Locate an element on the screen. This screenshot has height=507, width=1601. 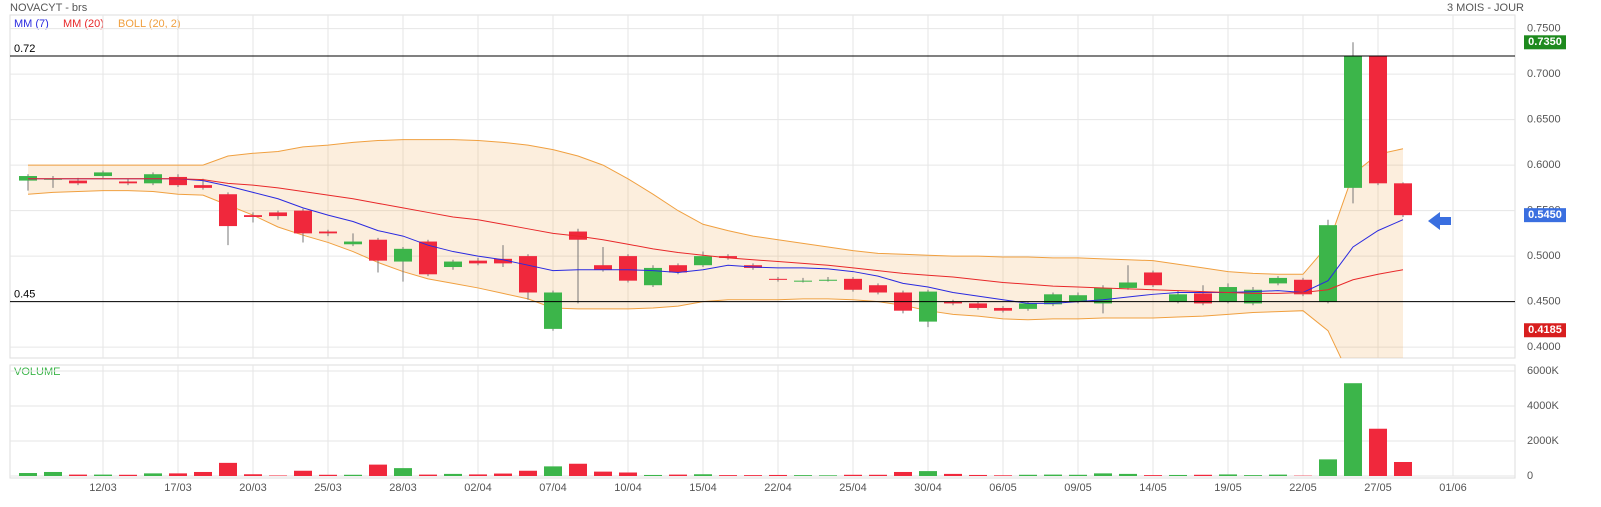
x-tick-label: 14/05 is located at coordinates (1153, 488).